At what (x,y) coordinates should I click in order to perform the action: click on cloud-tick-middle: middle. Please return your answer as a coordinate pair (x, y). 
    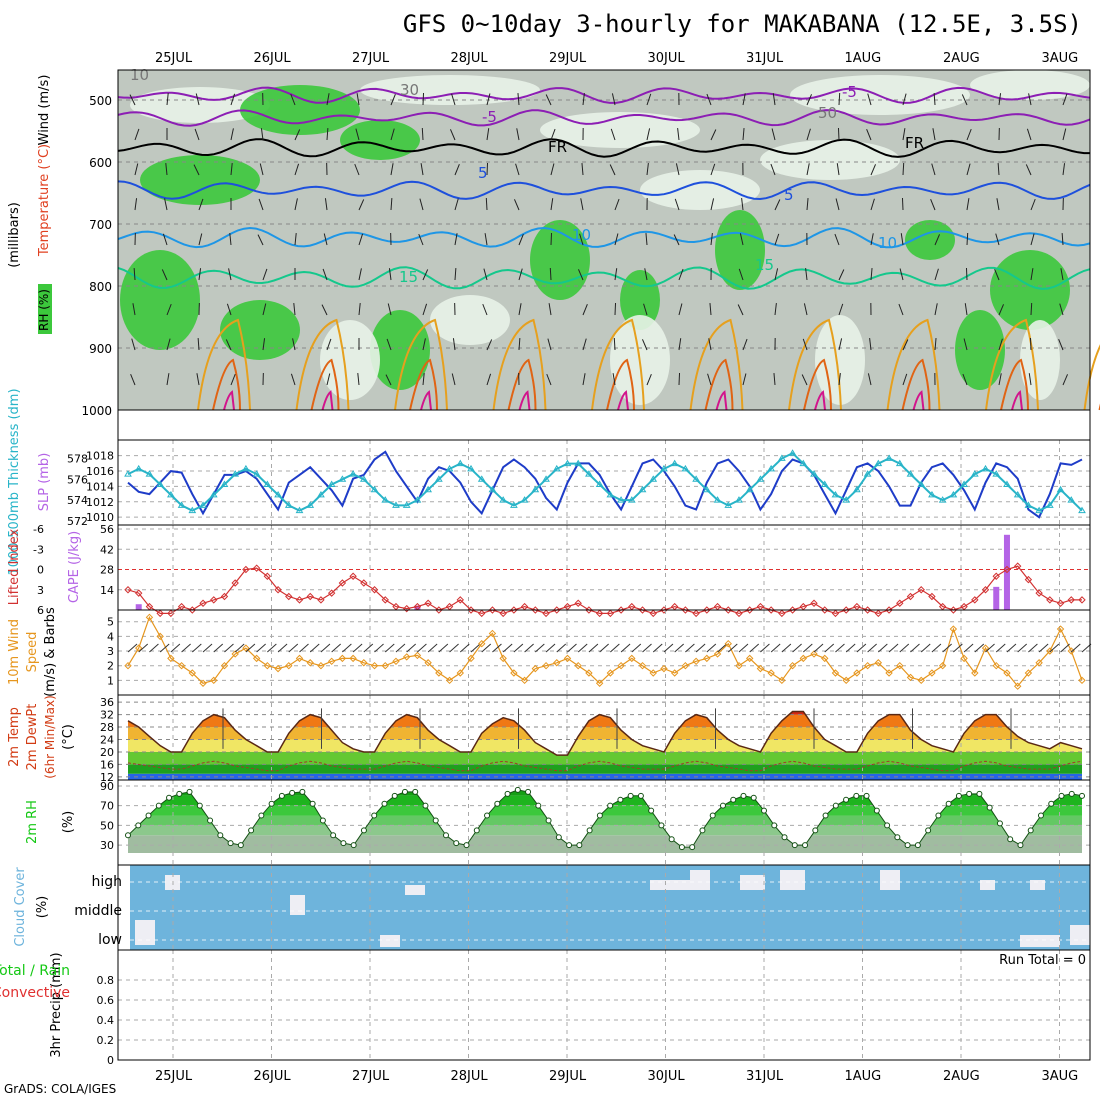
    Looking at the image, I should click on (98, 911).